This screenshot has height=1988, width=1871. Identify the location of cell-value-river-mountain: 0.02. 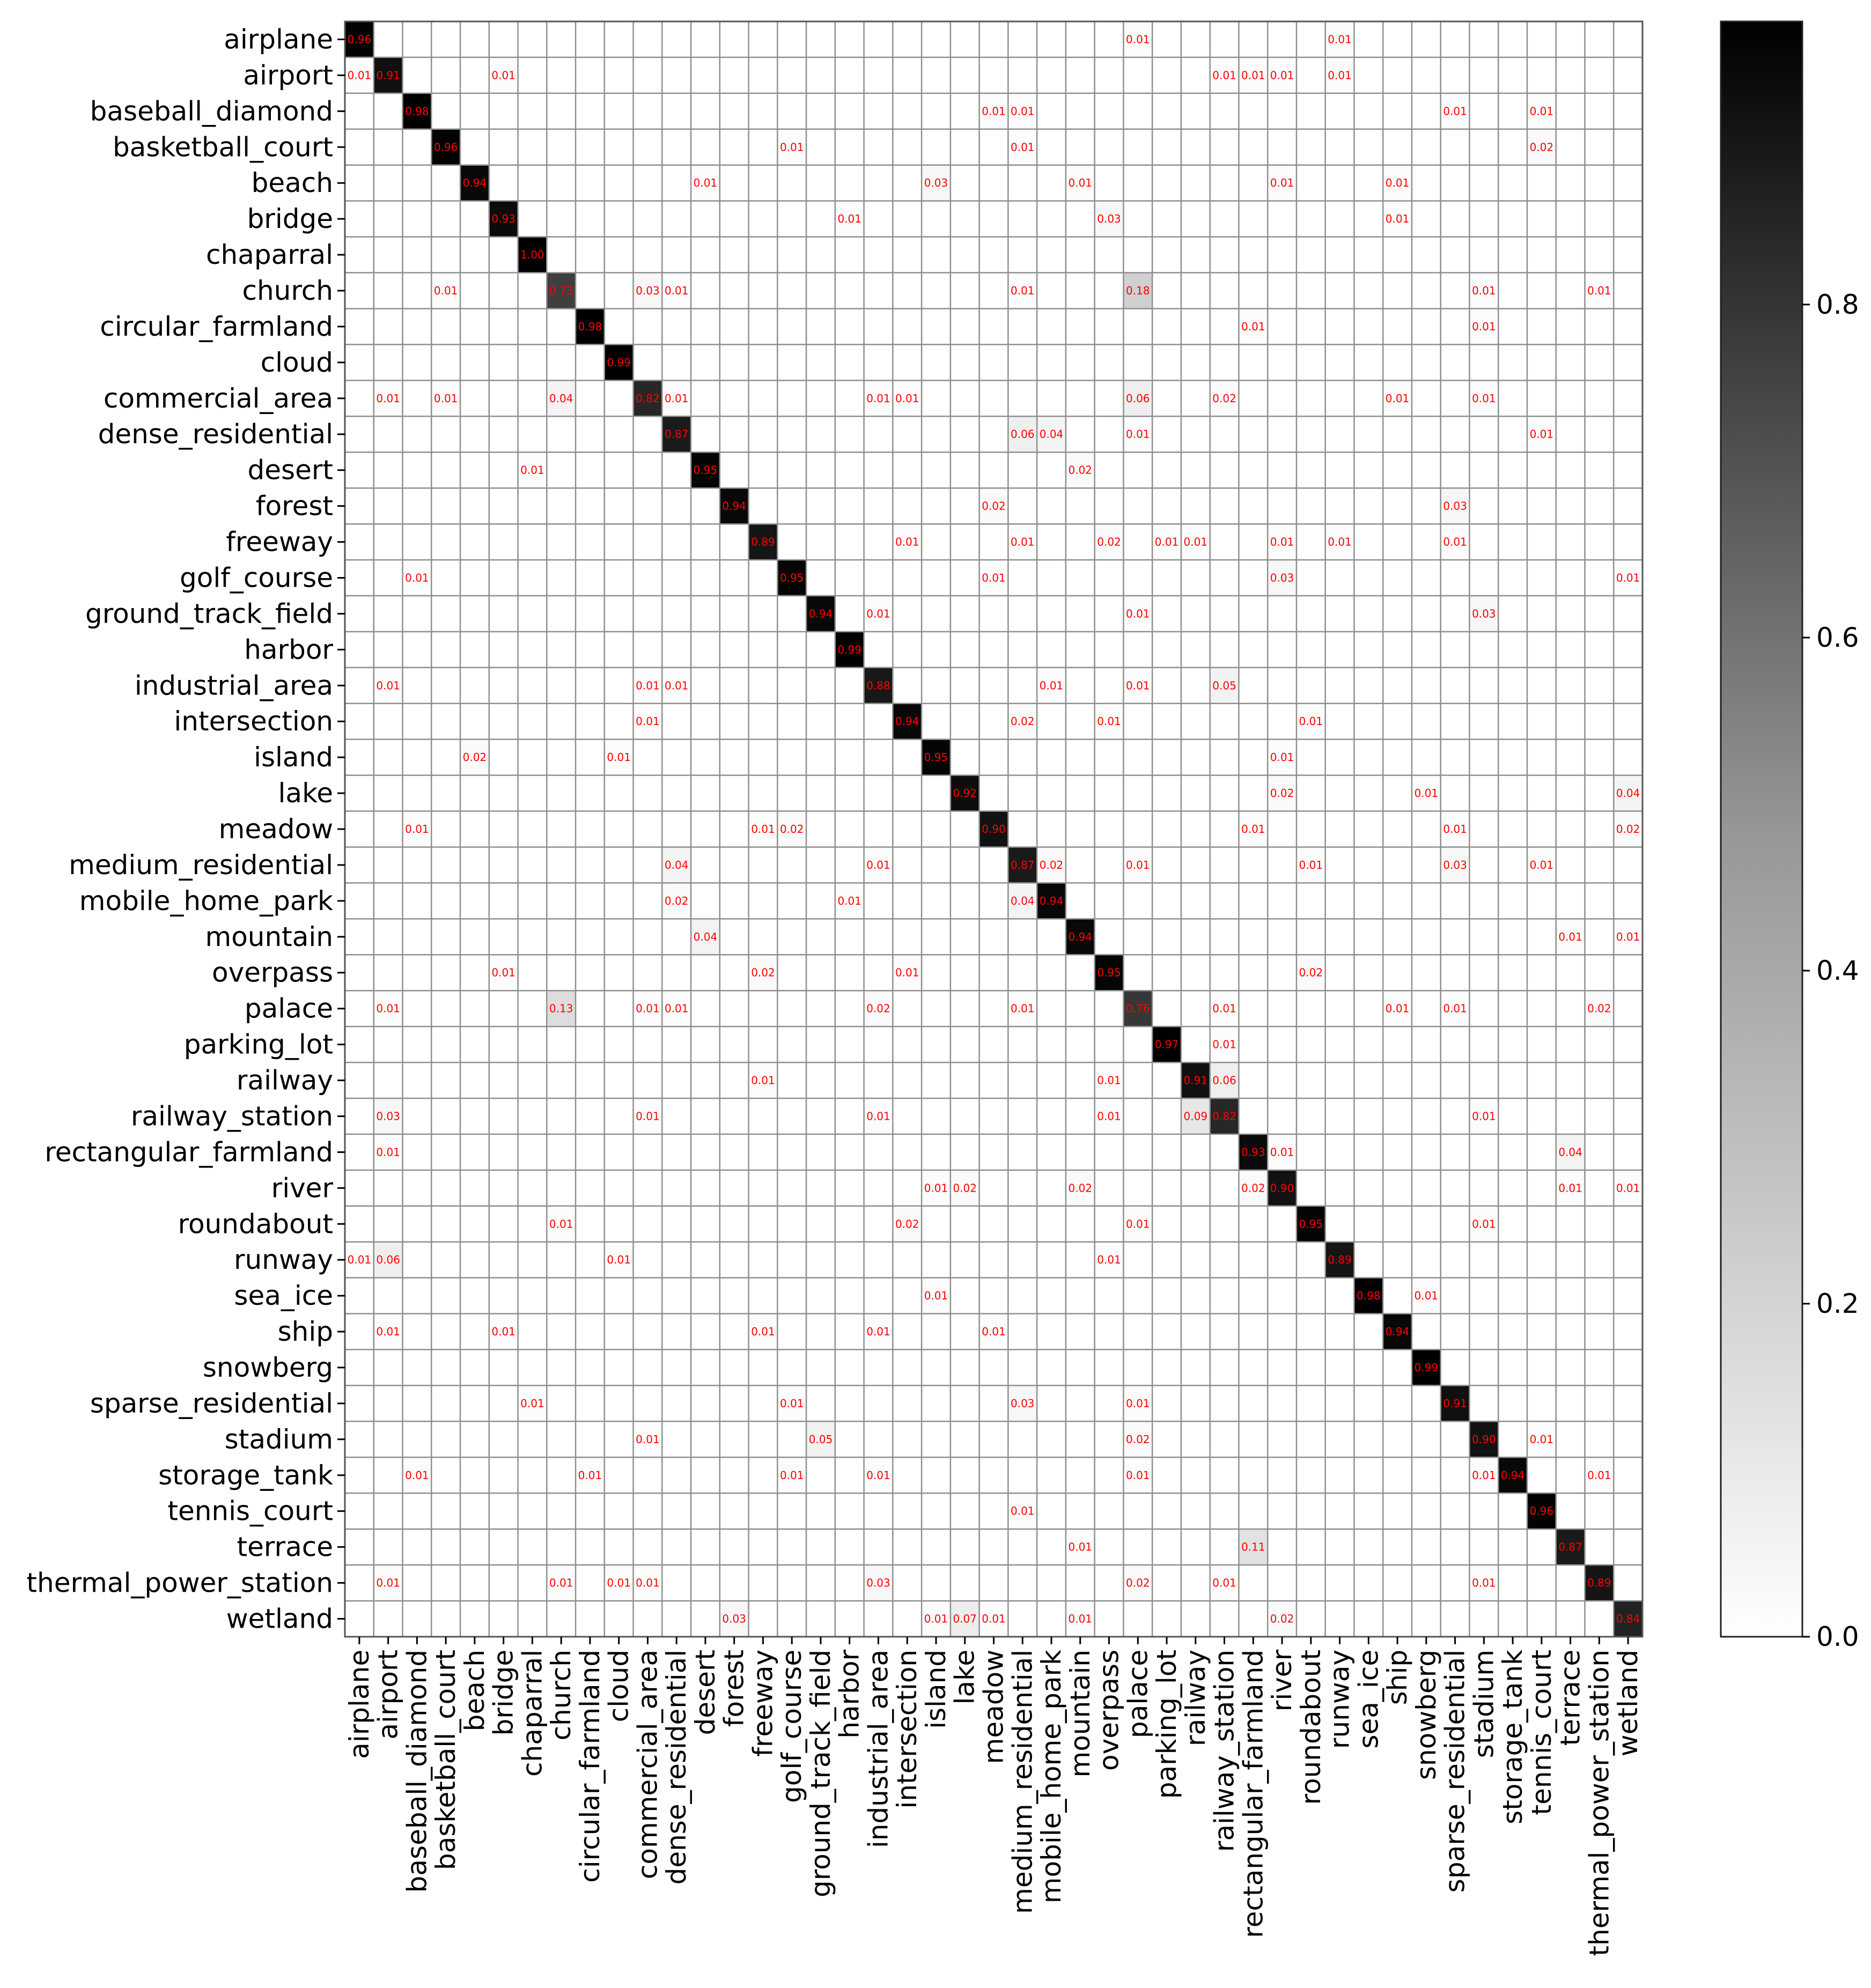
(1081, 1187).